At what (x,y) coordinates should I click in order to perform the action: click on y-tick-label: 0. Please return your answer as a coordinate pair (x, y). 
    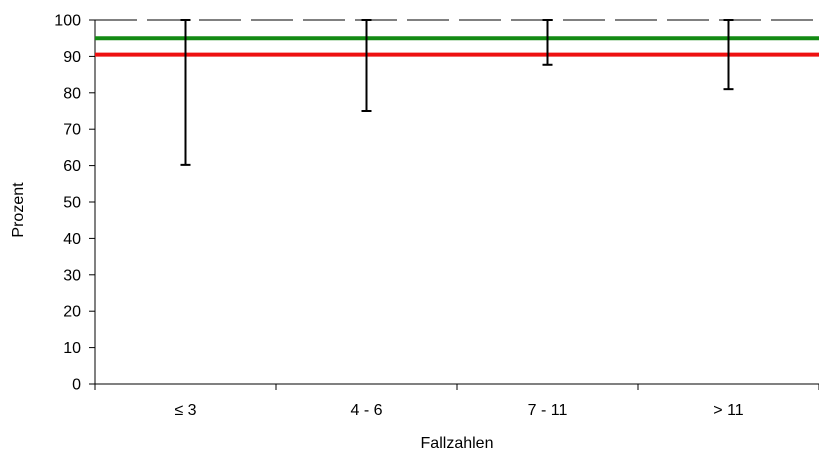
    Looking at the image, I should click on (76, 385).